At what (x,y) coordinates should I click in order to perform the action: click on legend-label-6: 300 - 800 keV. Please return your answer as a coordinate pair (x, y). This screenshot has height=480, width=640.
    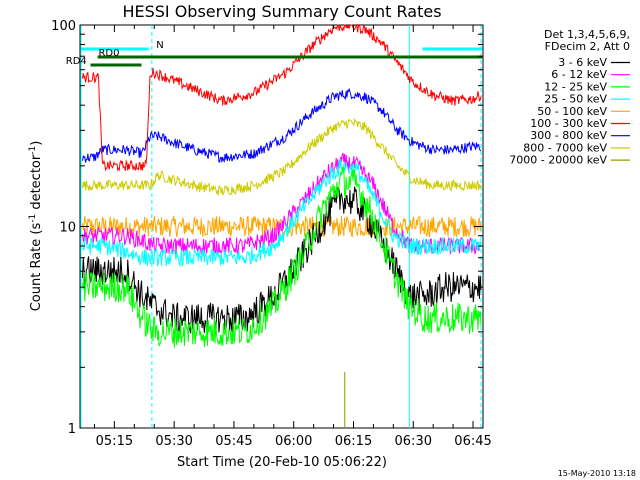
    Looking at the image, I should click on (568, 135).